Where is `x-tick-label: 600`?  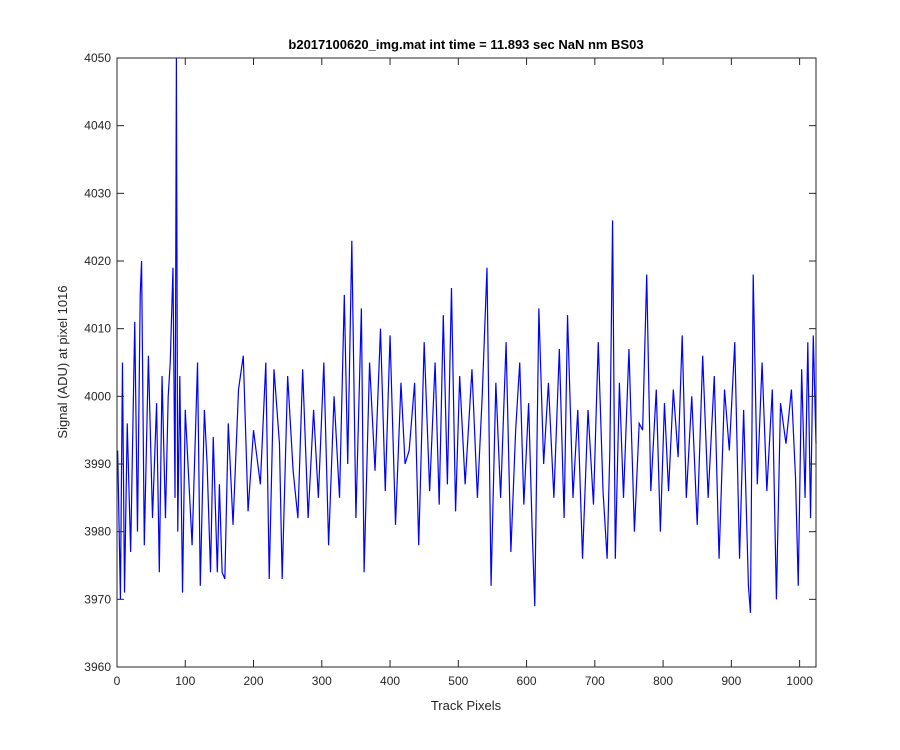
x-tick-label: 600 is located at coordinates (527, 681).